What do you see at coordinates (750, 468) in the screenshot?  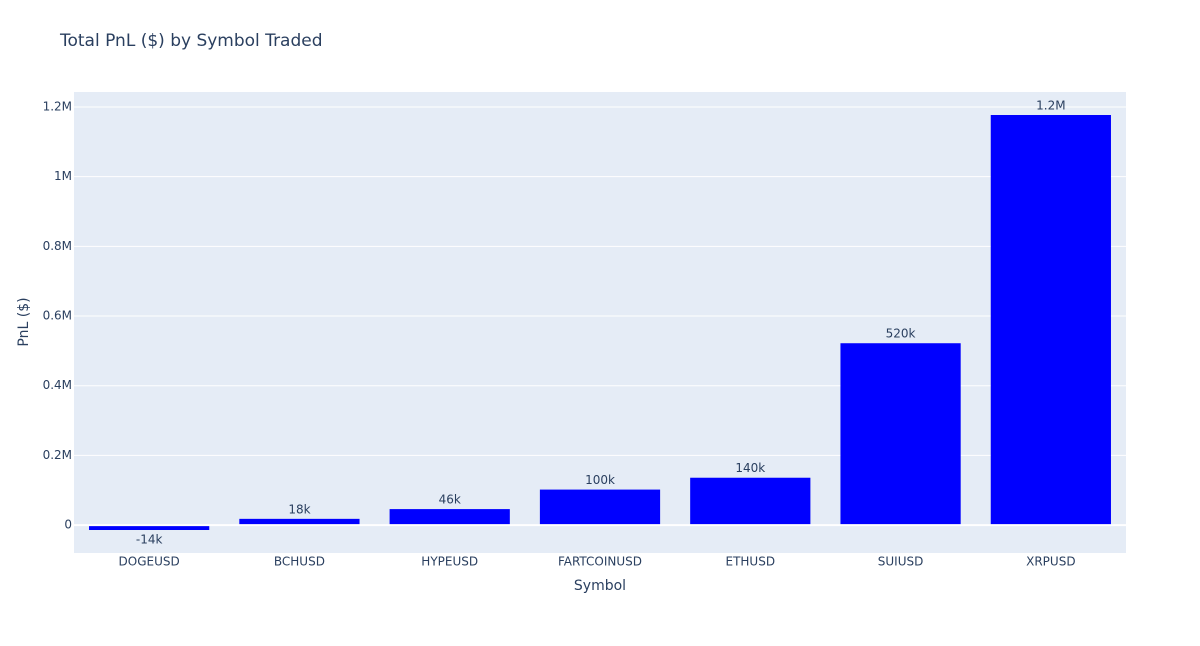 I see `data-label: 140k` at bounding box center [750, 468].